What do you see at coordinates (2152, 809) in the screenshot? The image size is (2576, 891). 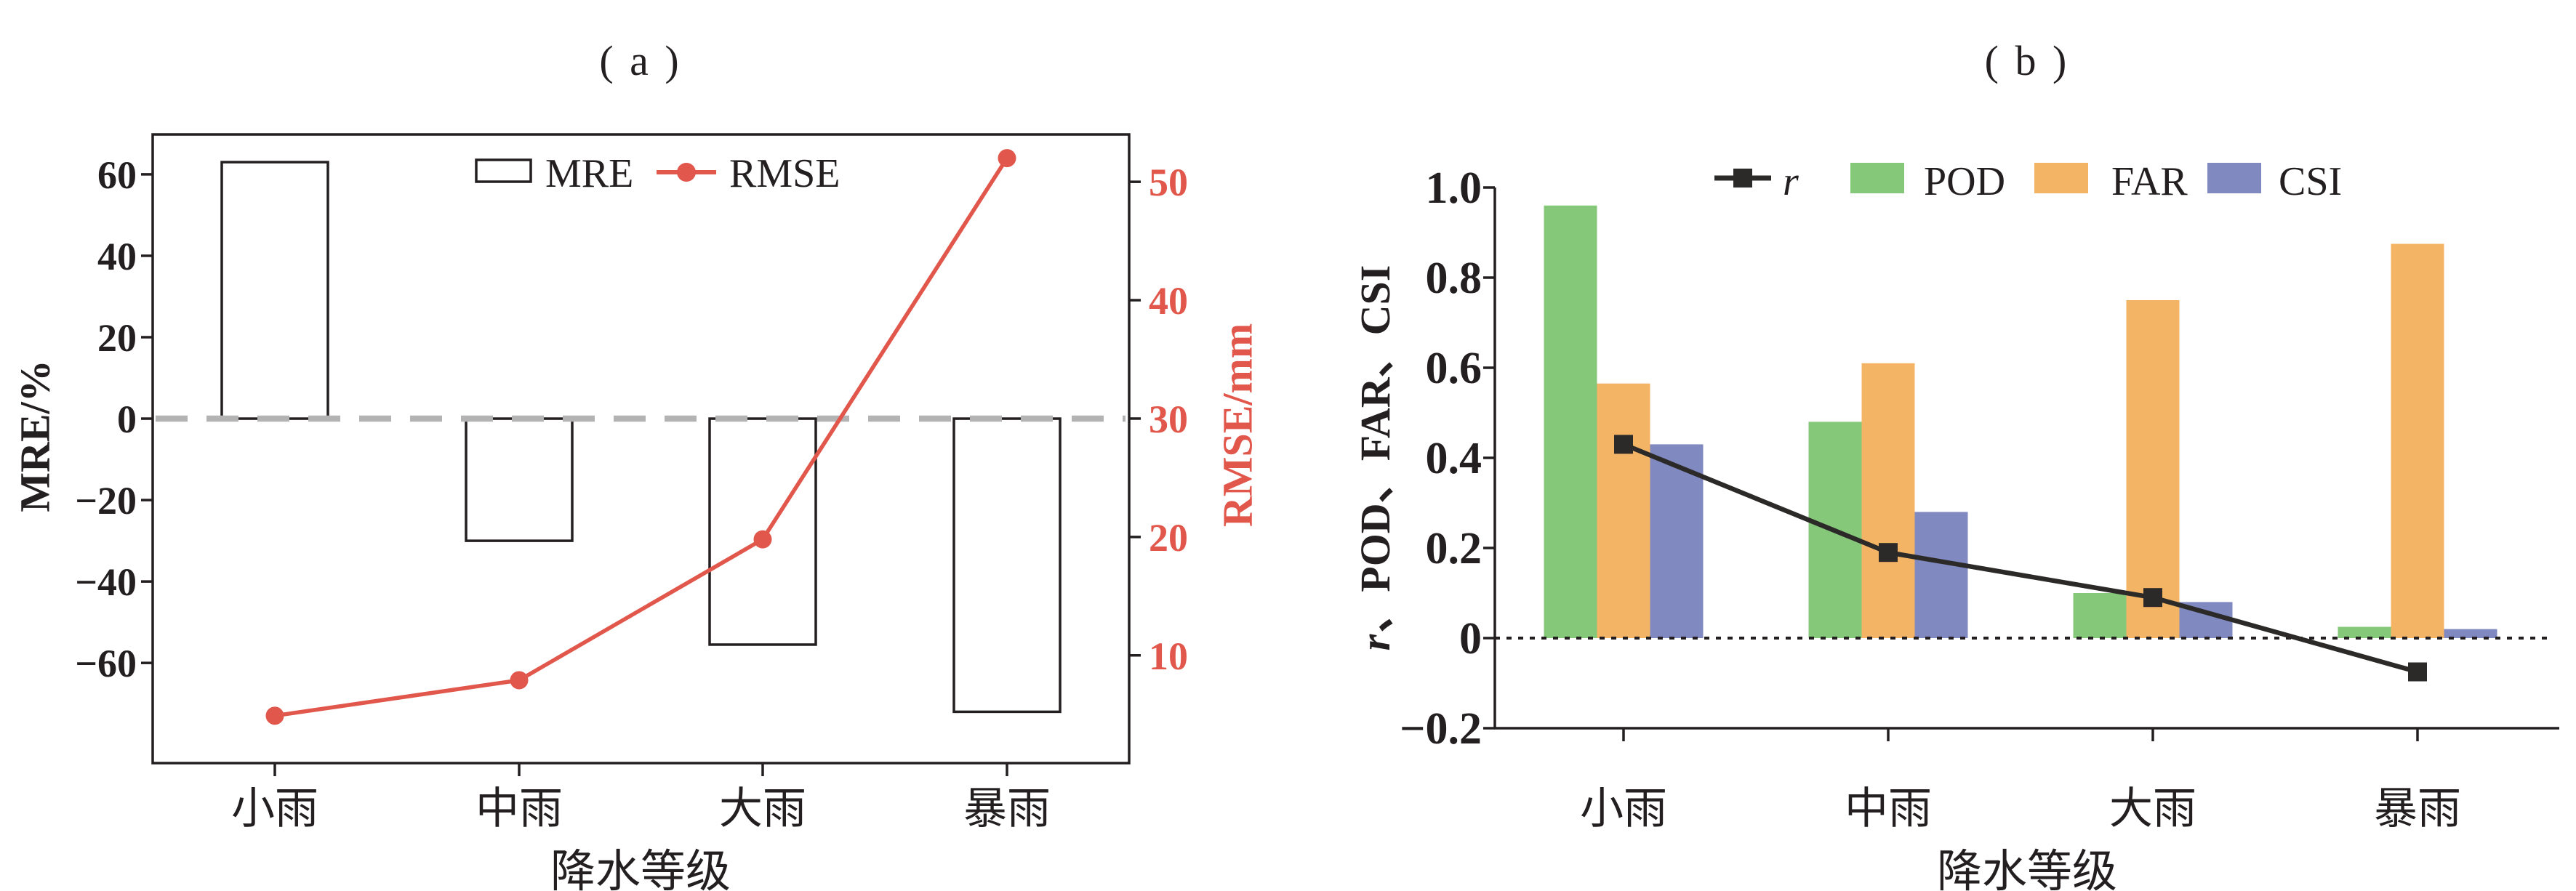 I see `xtick-label-b-2: 大雨` at bounding box center [2152, 809].